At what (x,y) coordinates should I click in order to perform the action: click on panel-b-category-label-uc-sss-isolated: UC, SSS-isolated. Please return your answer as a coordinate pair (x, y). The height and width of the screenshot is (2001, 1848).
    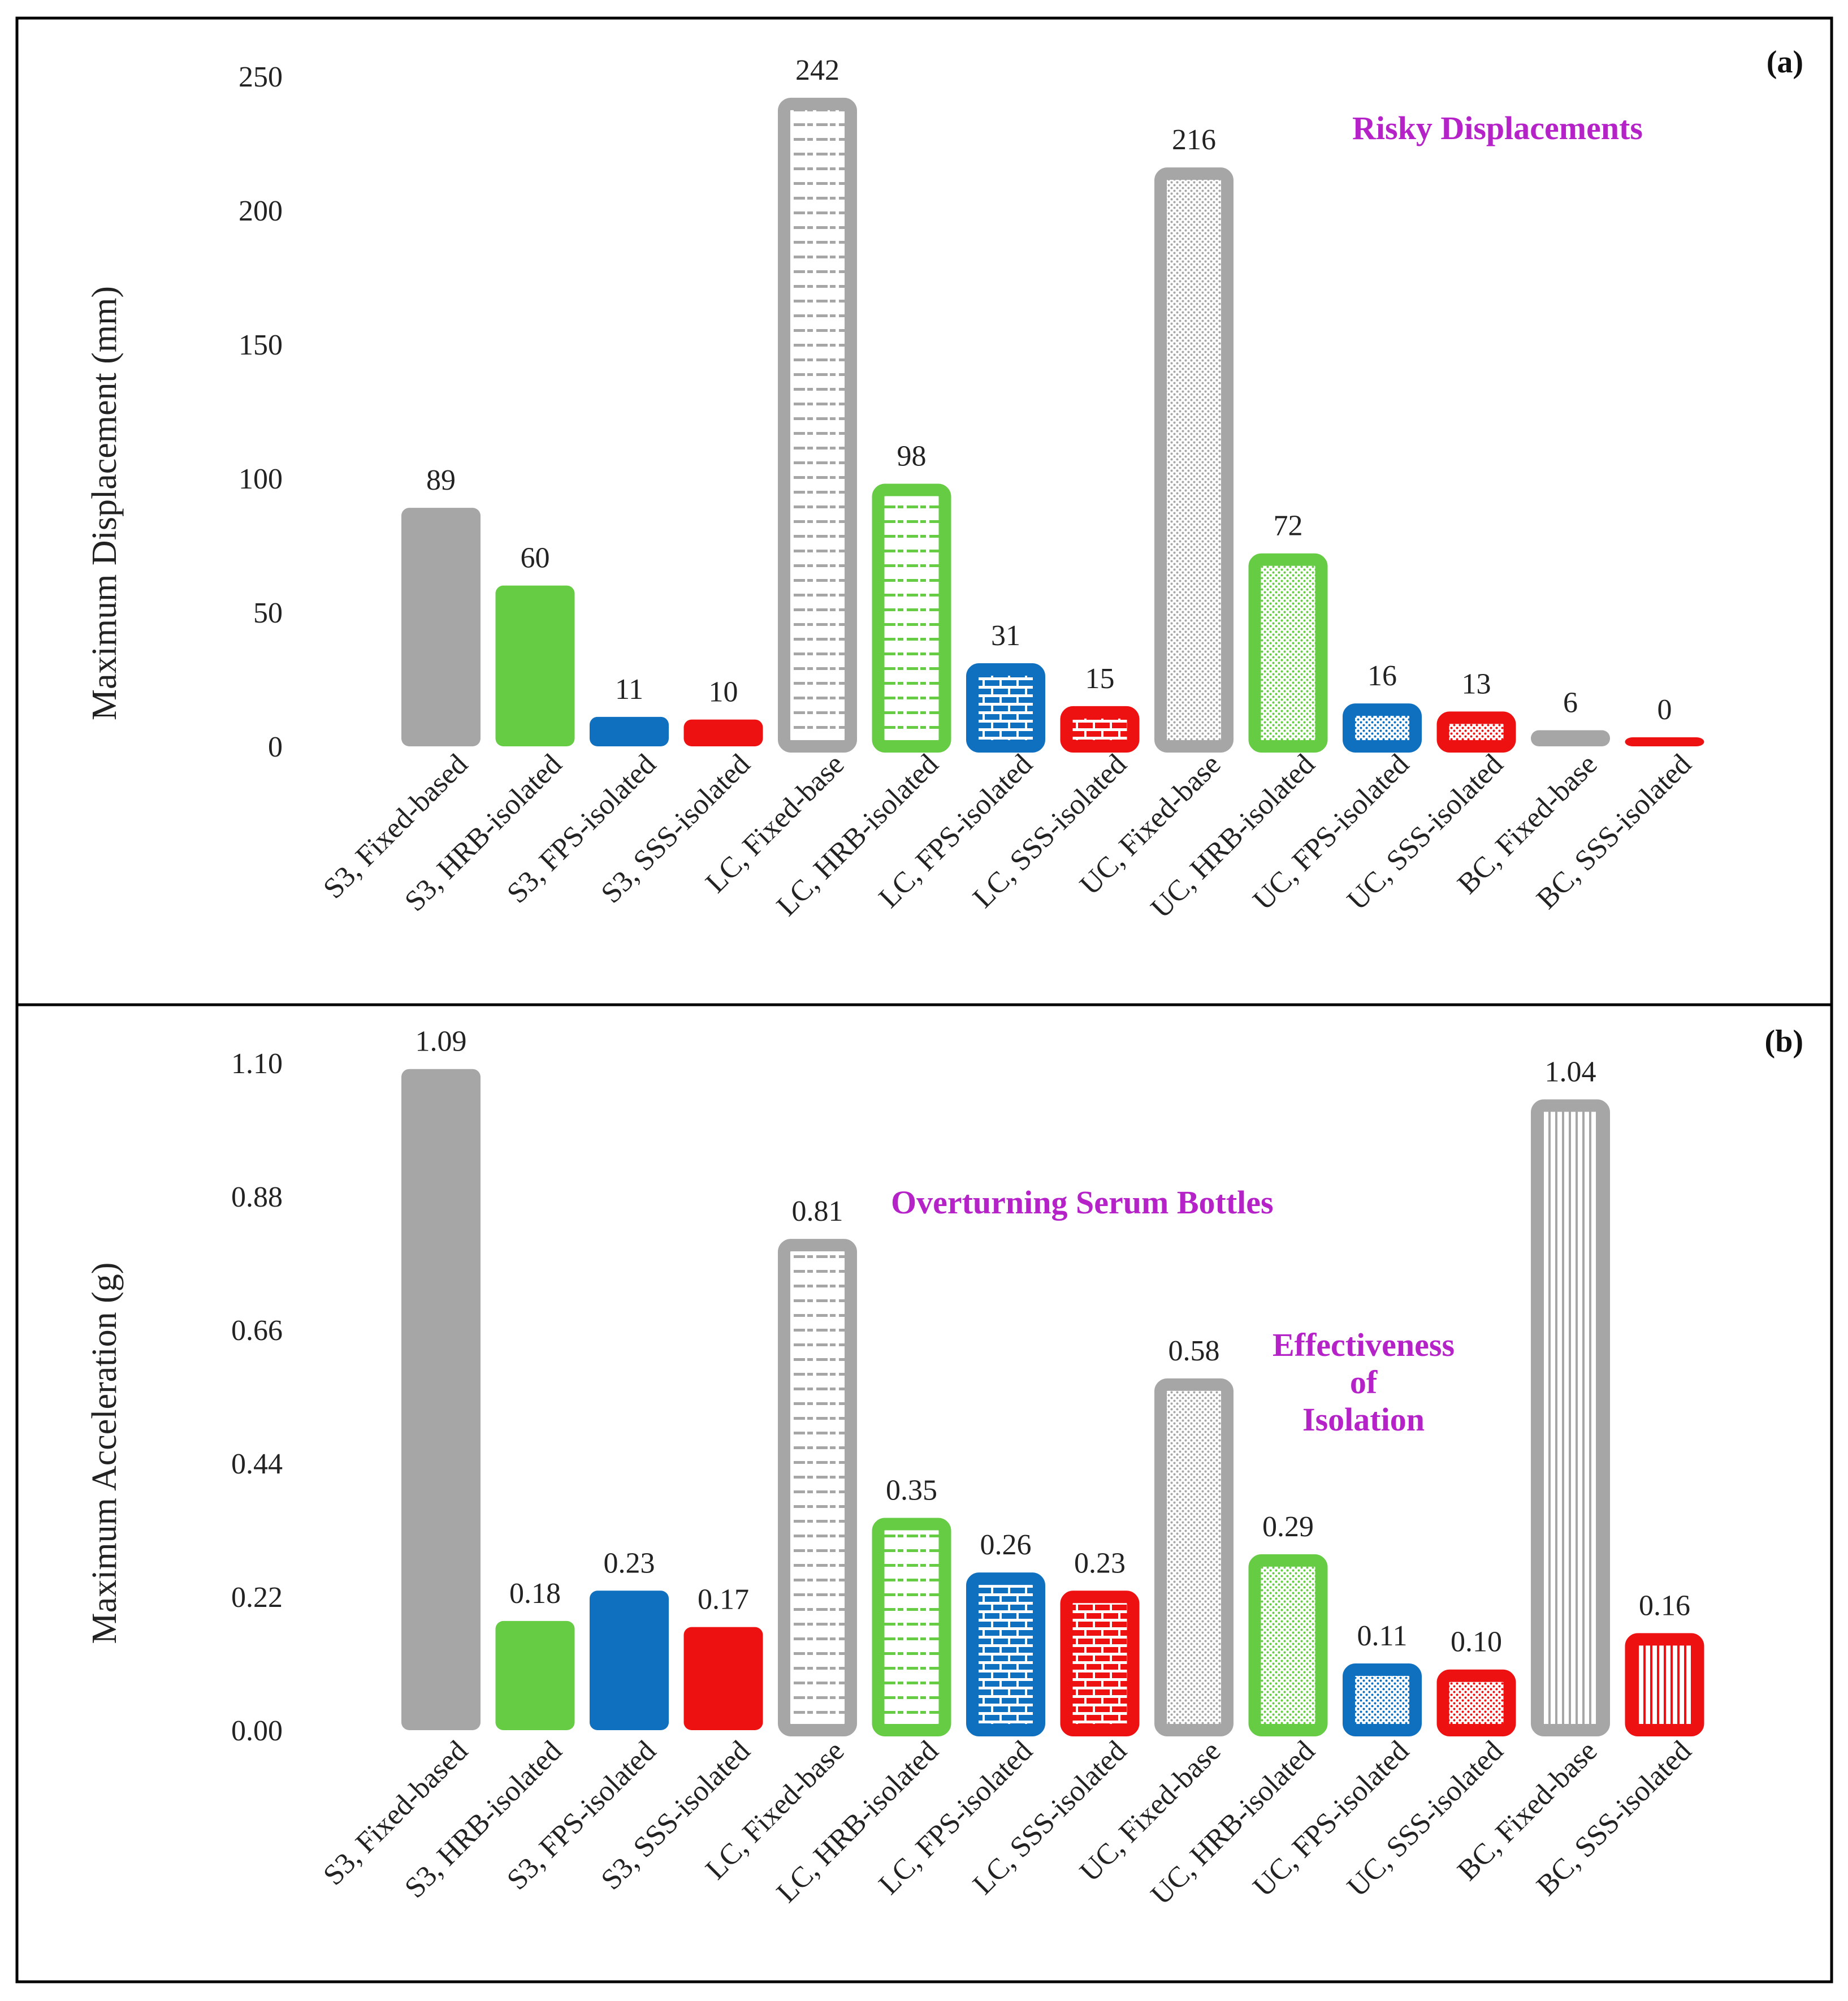
    Looking at the image, I should click on (1425, 1819).